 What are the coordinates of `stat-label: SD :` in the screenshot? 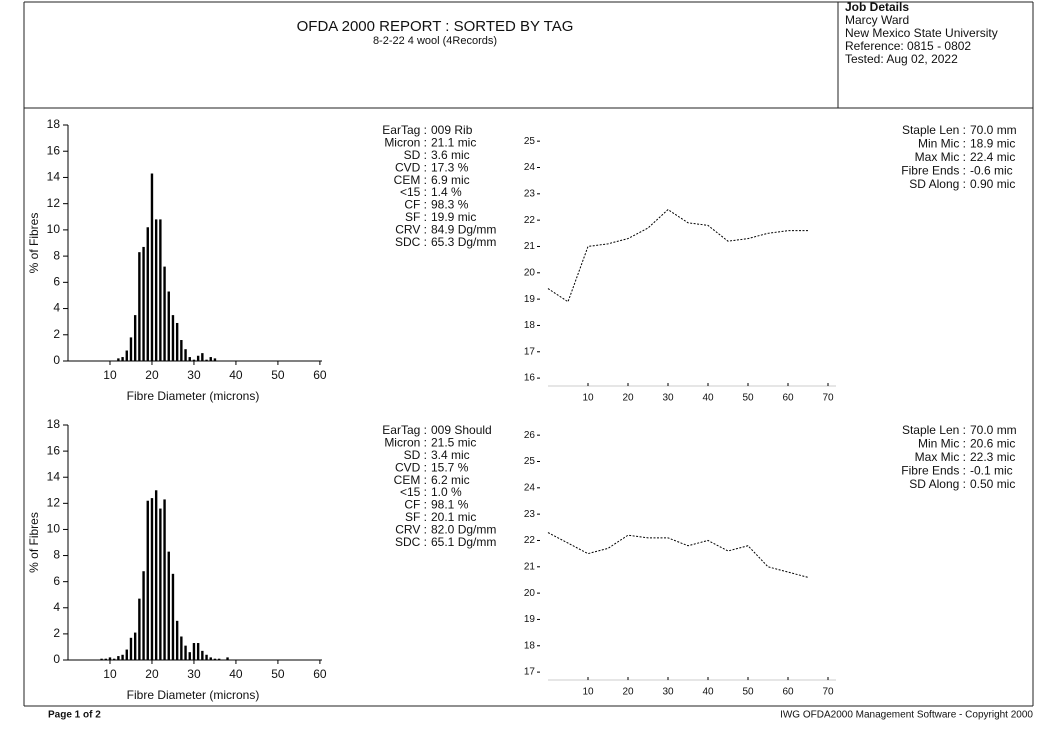 It's located at (415, 155).